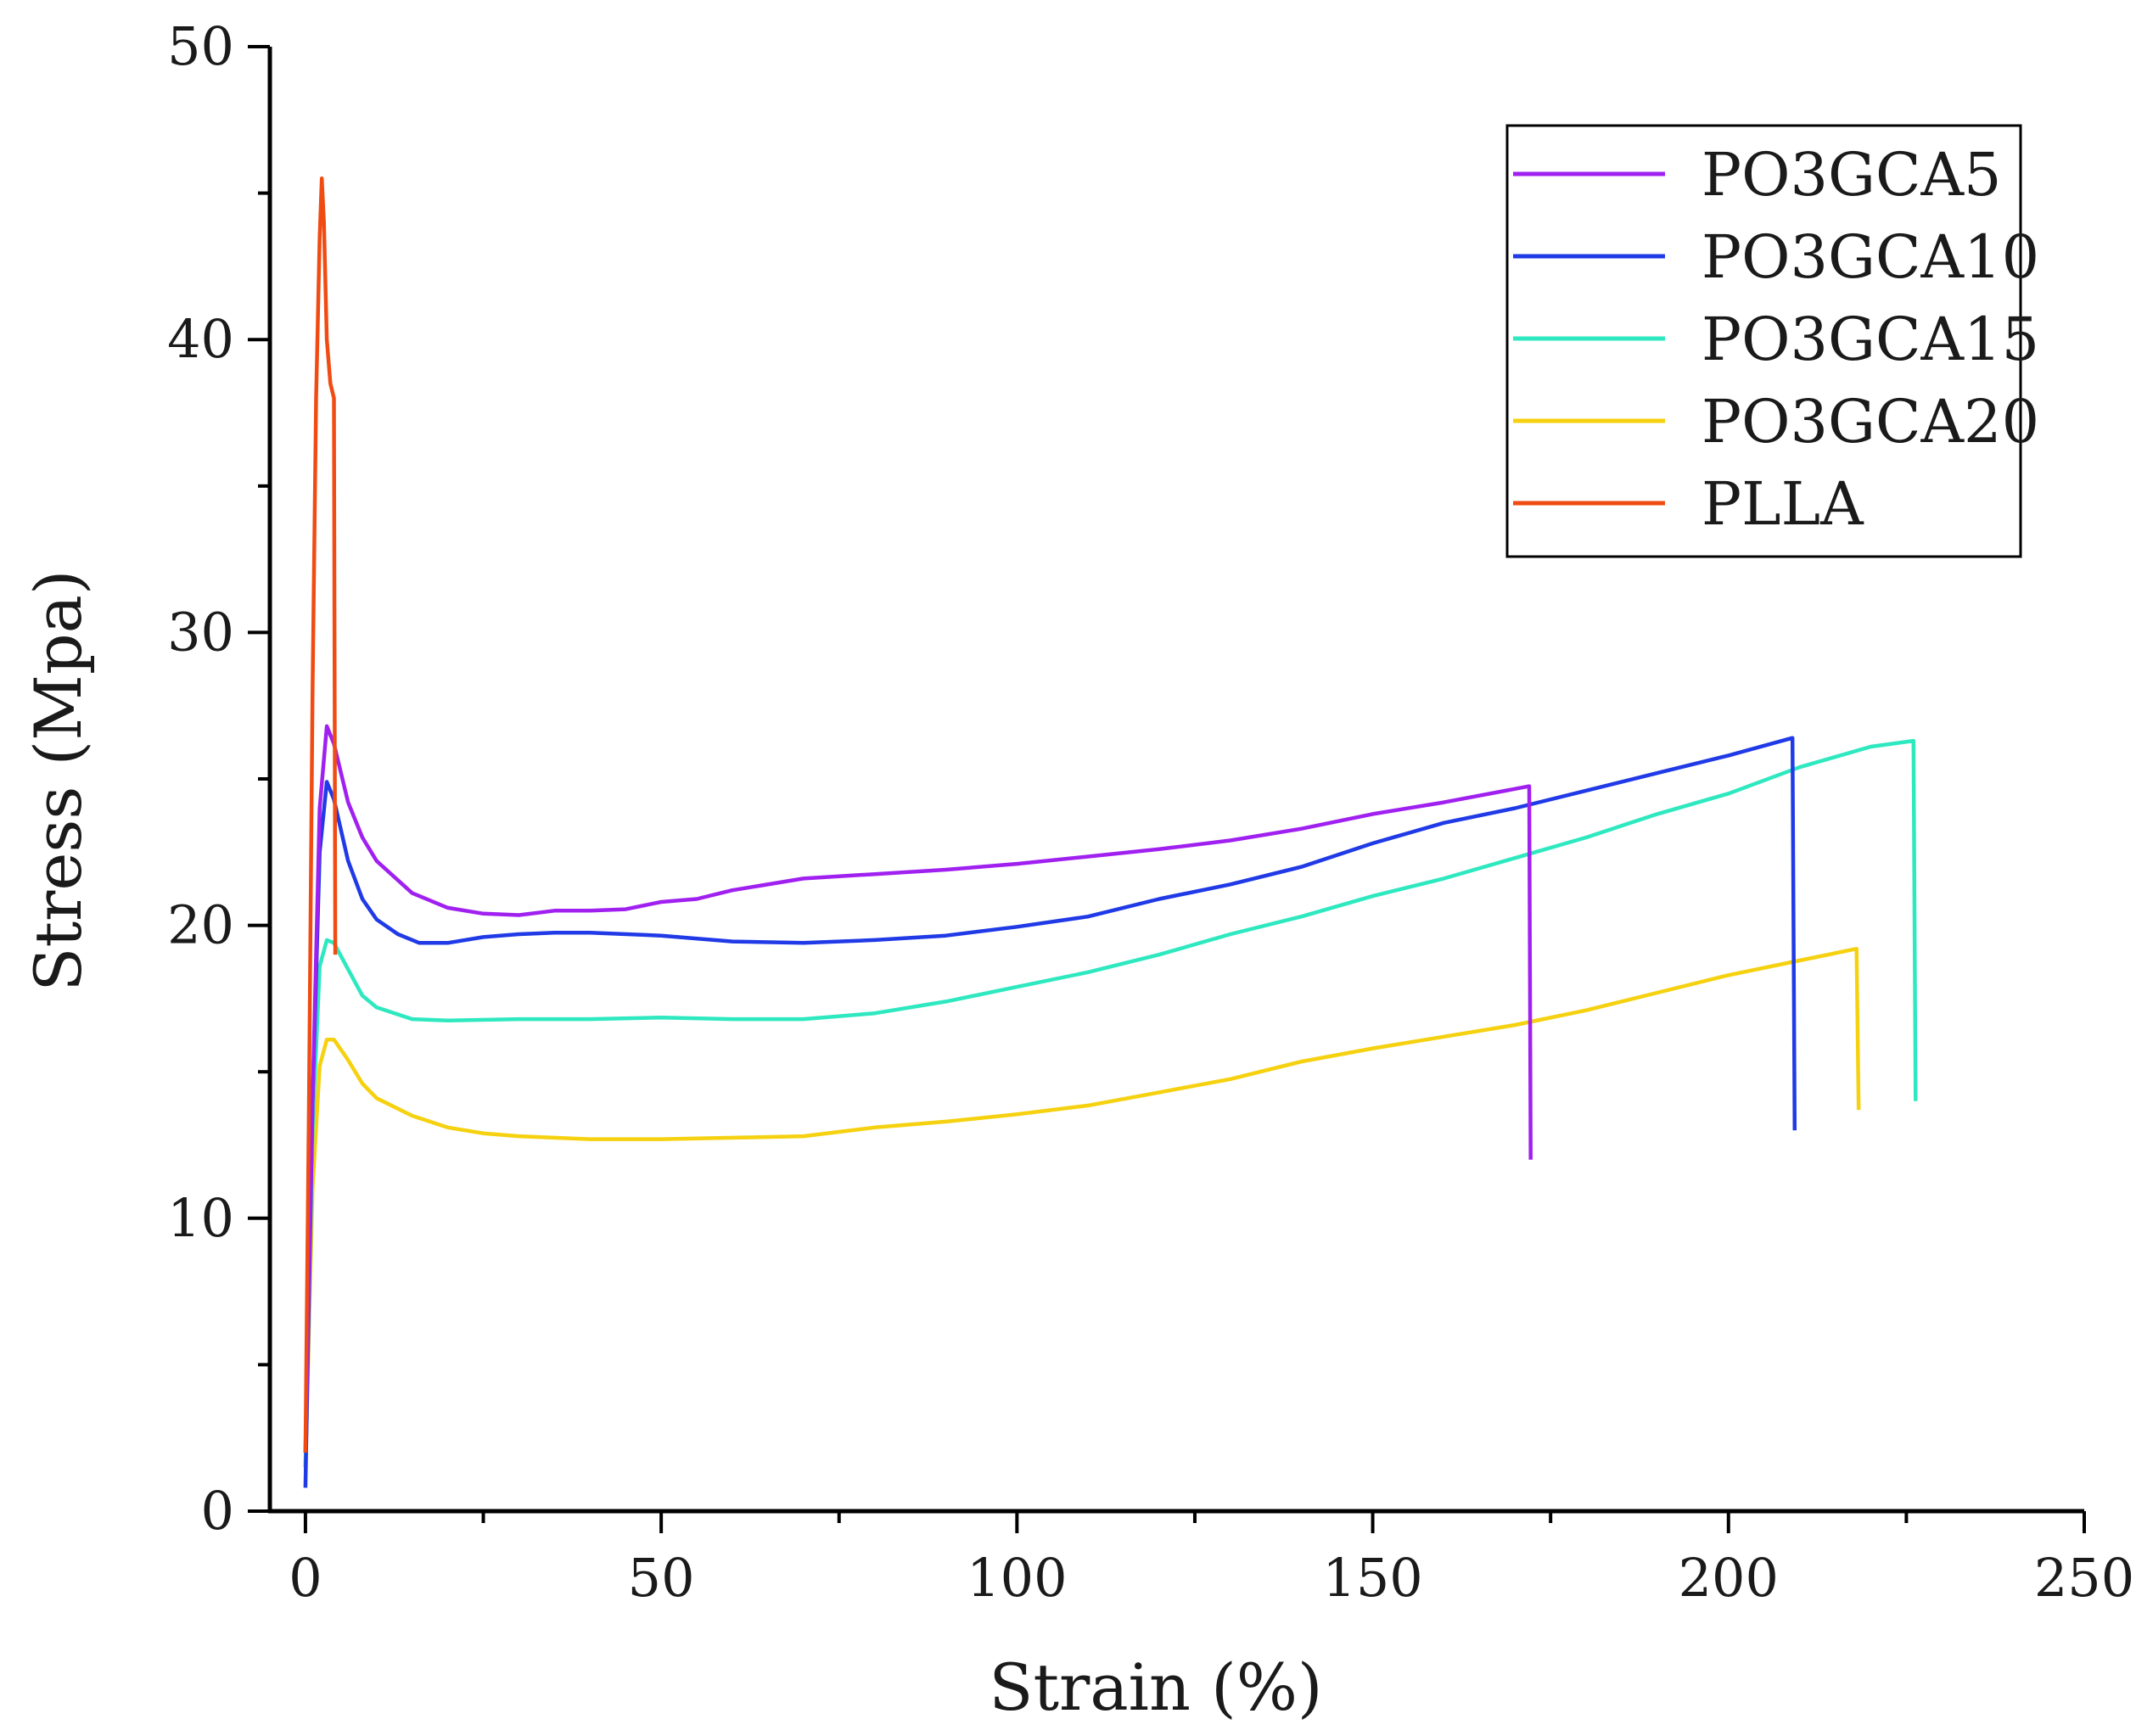 The height and width of the screenshot is (1736, 2136). I want to click on x-tick-label: 200, so click(1729, 1578).